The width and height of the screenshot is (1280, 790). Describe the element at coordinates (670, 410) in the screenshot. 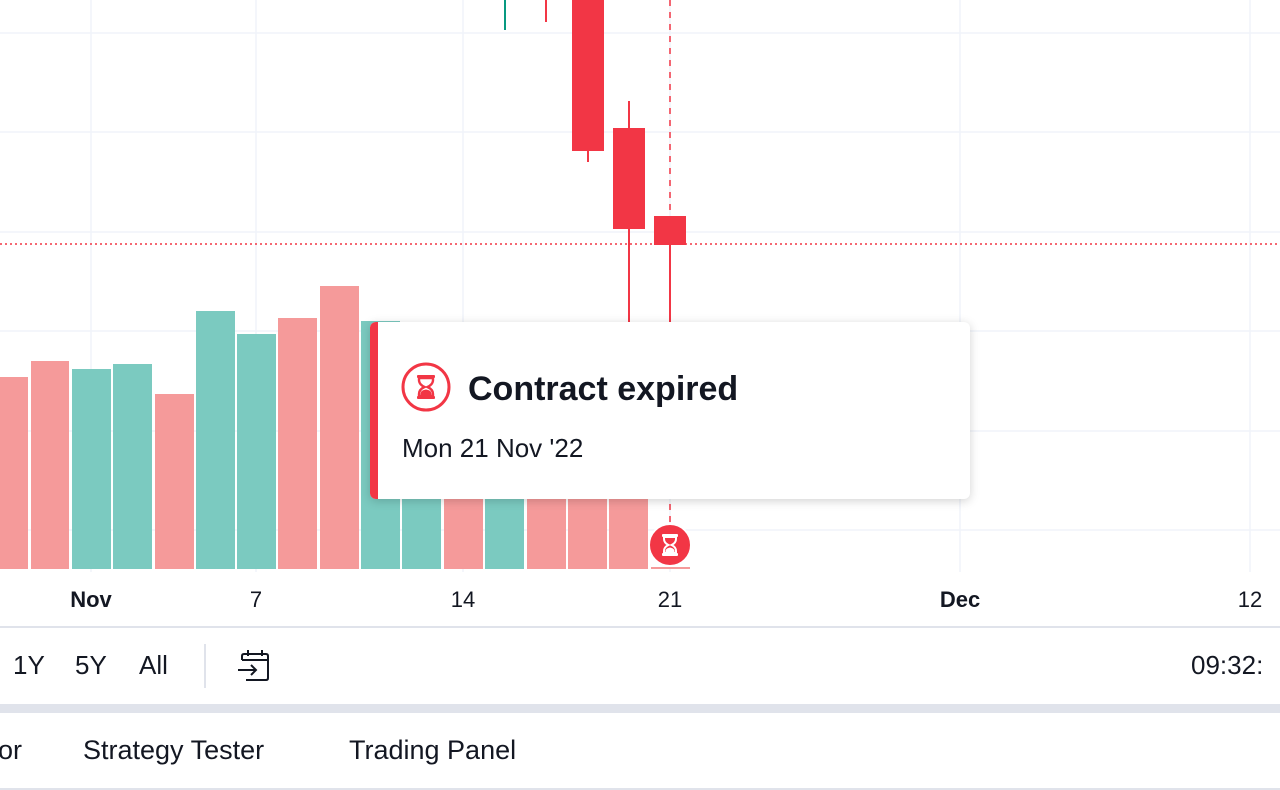

I see `contract-expired-tooltip: Contract expired Mon 21 Nov '22` at that location.